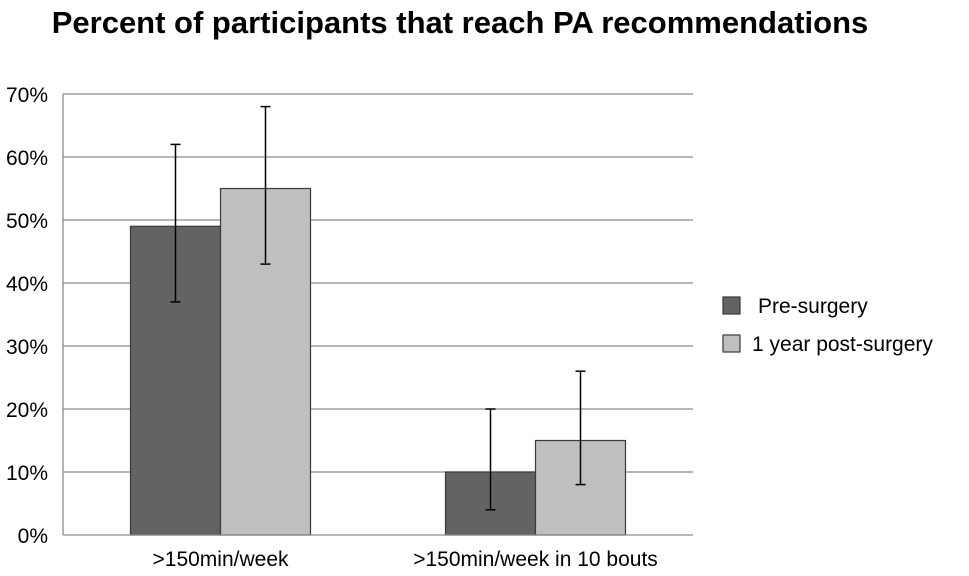  I want to click on y-tick-label: 50%, so click(27, 221).